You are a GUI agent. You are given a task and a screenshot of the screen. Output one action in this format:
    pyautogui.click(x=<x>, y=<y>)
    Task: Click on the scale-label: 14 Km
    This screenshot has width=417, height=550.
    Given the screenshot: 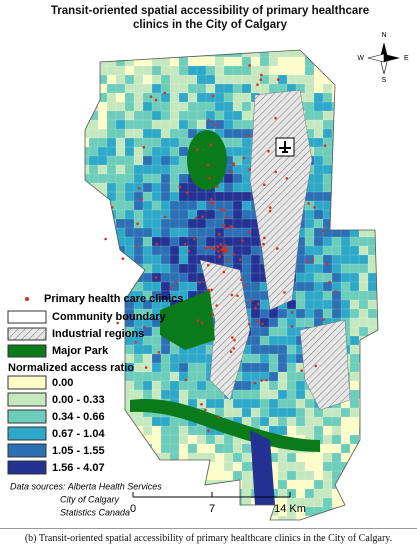 What is the action you would take?
    pyautogui.click(x=290, y=509)
    